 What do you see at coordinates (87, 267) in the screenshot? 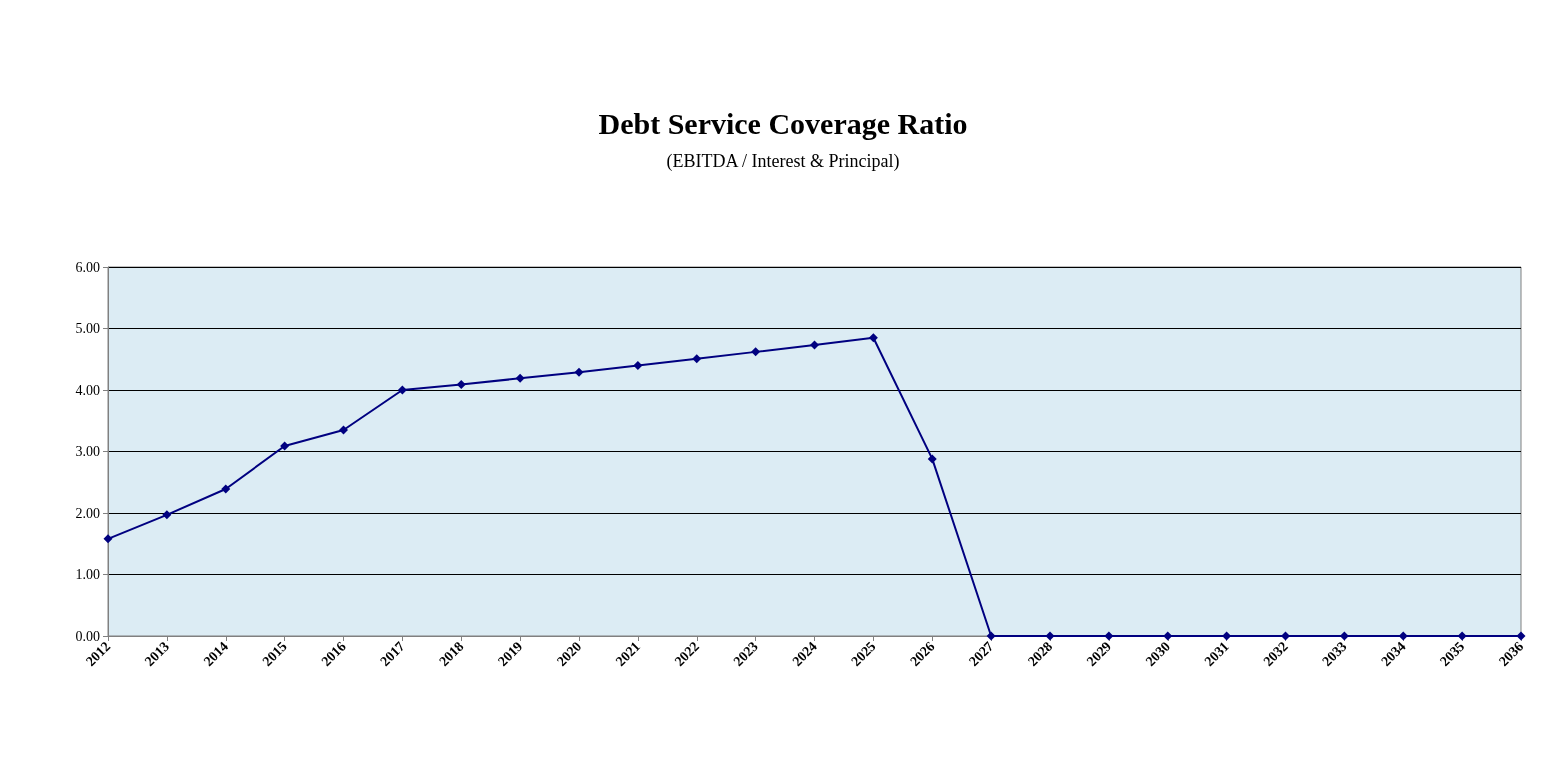
I see `y-tick-label: 6.00` at bounding box center [87, 267].